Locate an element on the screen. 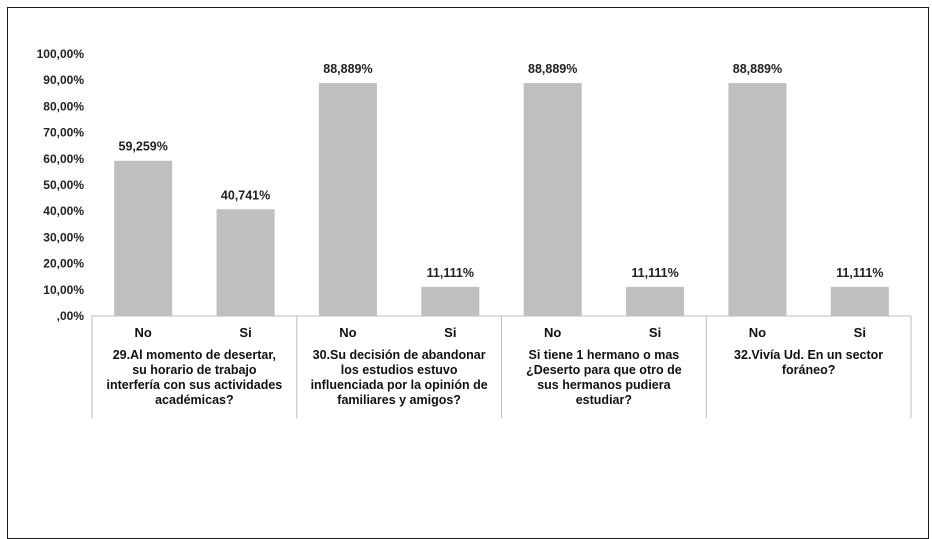 The image size is (932, 539). group-question-label: 30.Su decisión de abandonar is located at coordinates (399, 355).